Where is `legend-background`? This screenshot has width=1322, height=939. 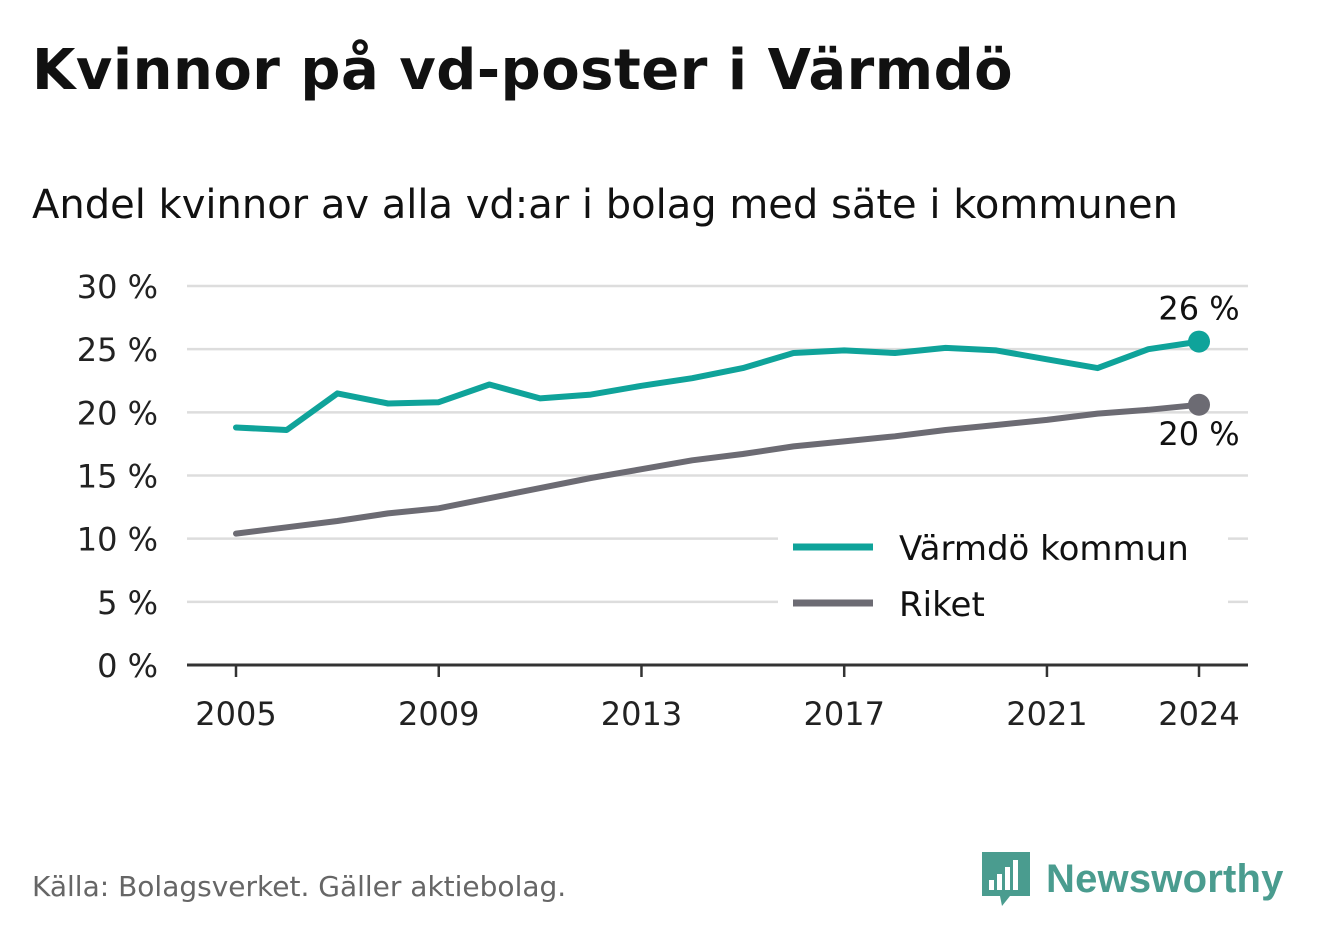 legend-background is located at coordinates (1003, 576).